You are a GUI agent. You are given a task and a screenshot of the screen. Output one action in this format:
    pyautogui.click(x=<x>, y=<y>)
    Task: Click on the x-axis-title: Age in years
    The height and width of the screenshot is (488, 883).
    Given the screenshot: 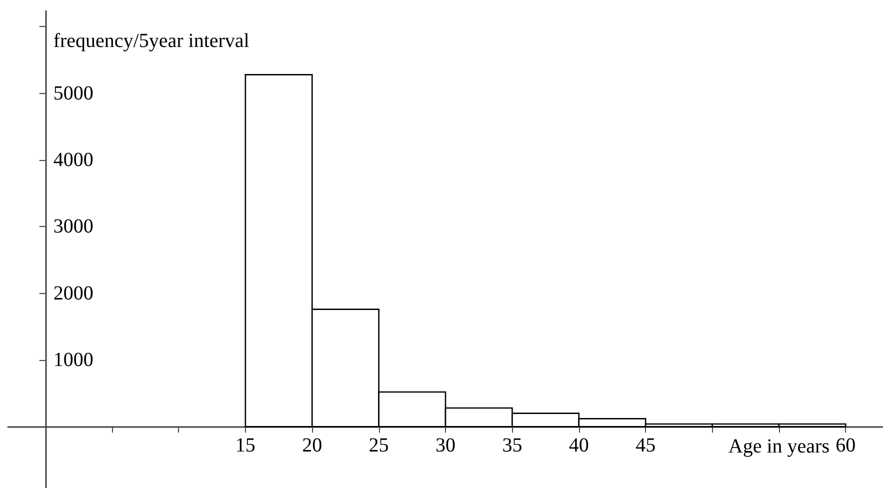 What is the action you would take?
    pyautogui.click(x=779, y=446)
    